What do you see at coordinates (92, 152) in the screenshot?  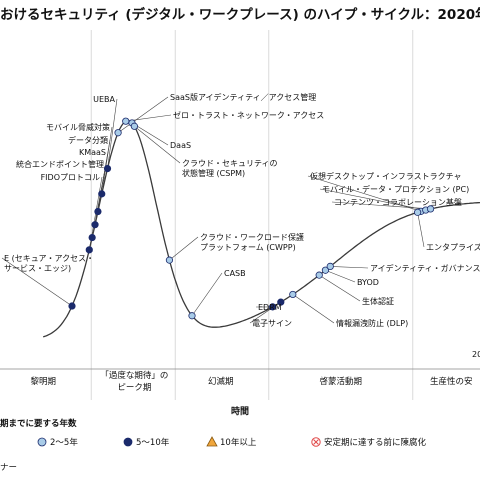 I see `point-label-18: KMaaS` at bounding box center [92, 152].